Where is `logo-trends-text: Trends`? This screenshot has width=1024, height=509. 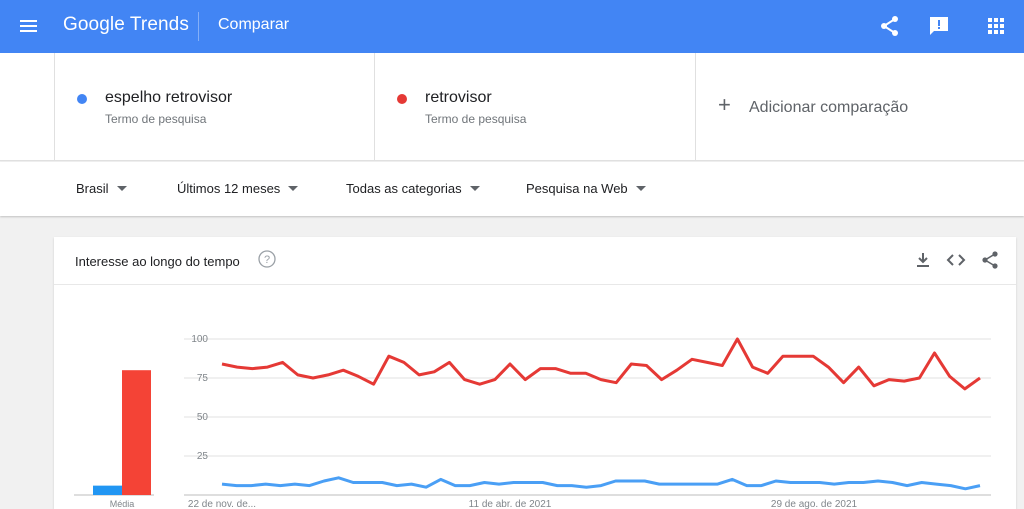 logo-trends-text: Trends is located at coordinates (159, 24).